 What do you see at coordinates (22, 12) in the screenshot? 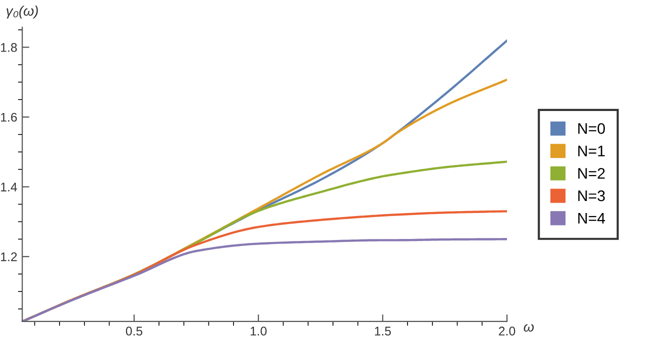
I see `y-axis-title: γ₀(ω)` at bounding box center [22, 12].